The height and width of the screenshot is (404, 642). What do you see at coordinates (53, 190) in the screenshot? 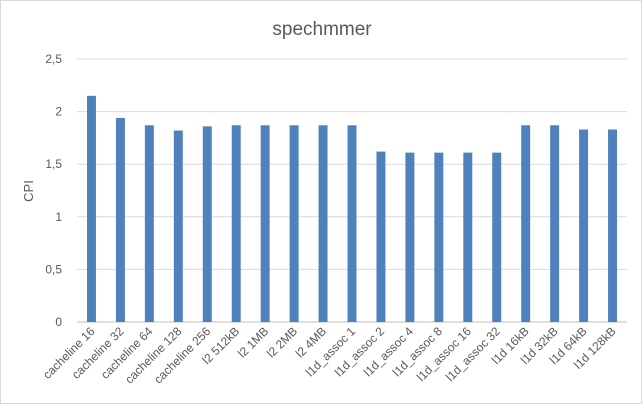
I see `y-tick-labels: 0 0,5 1 1,5 2 2,5` at bounding box center [53, 190].